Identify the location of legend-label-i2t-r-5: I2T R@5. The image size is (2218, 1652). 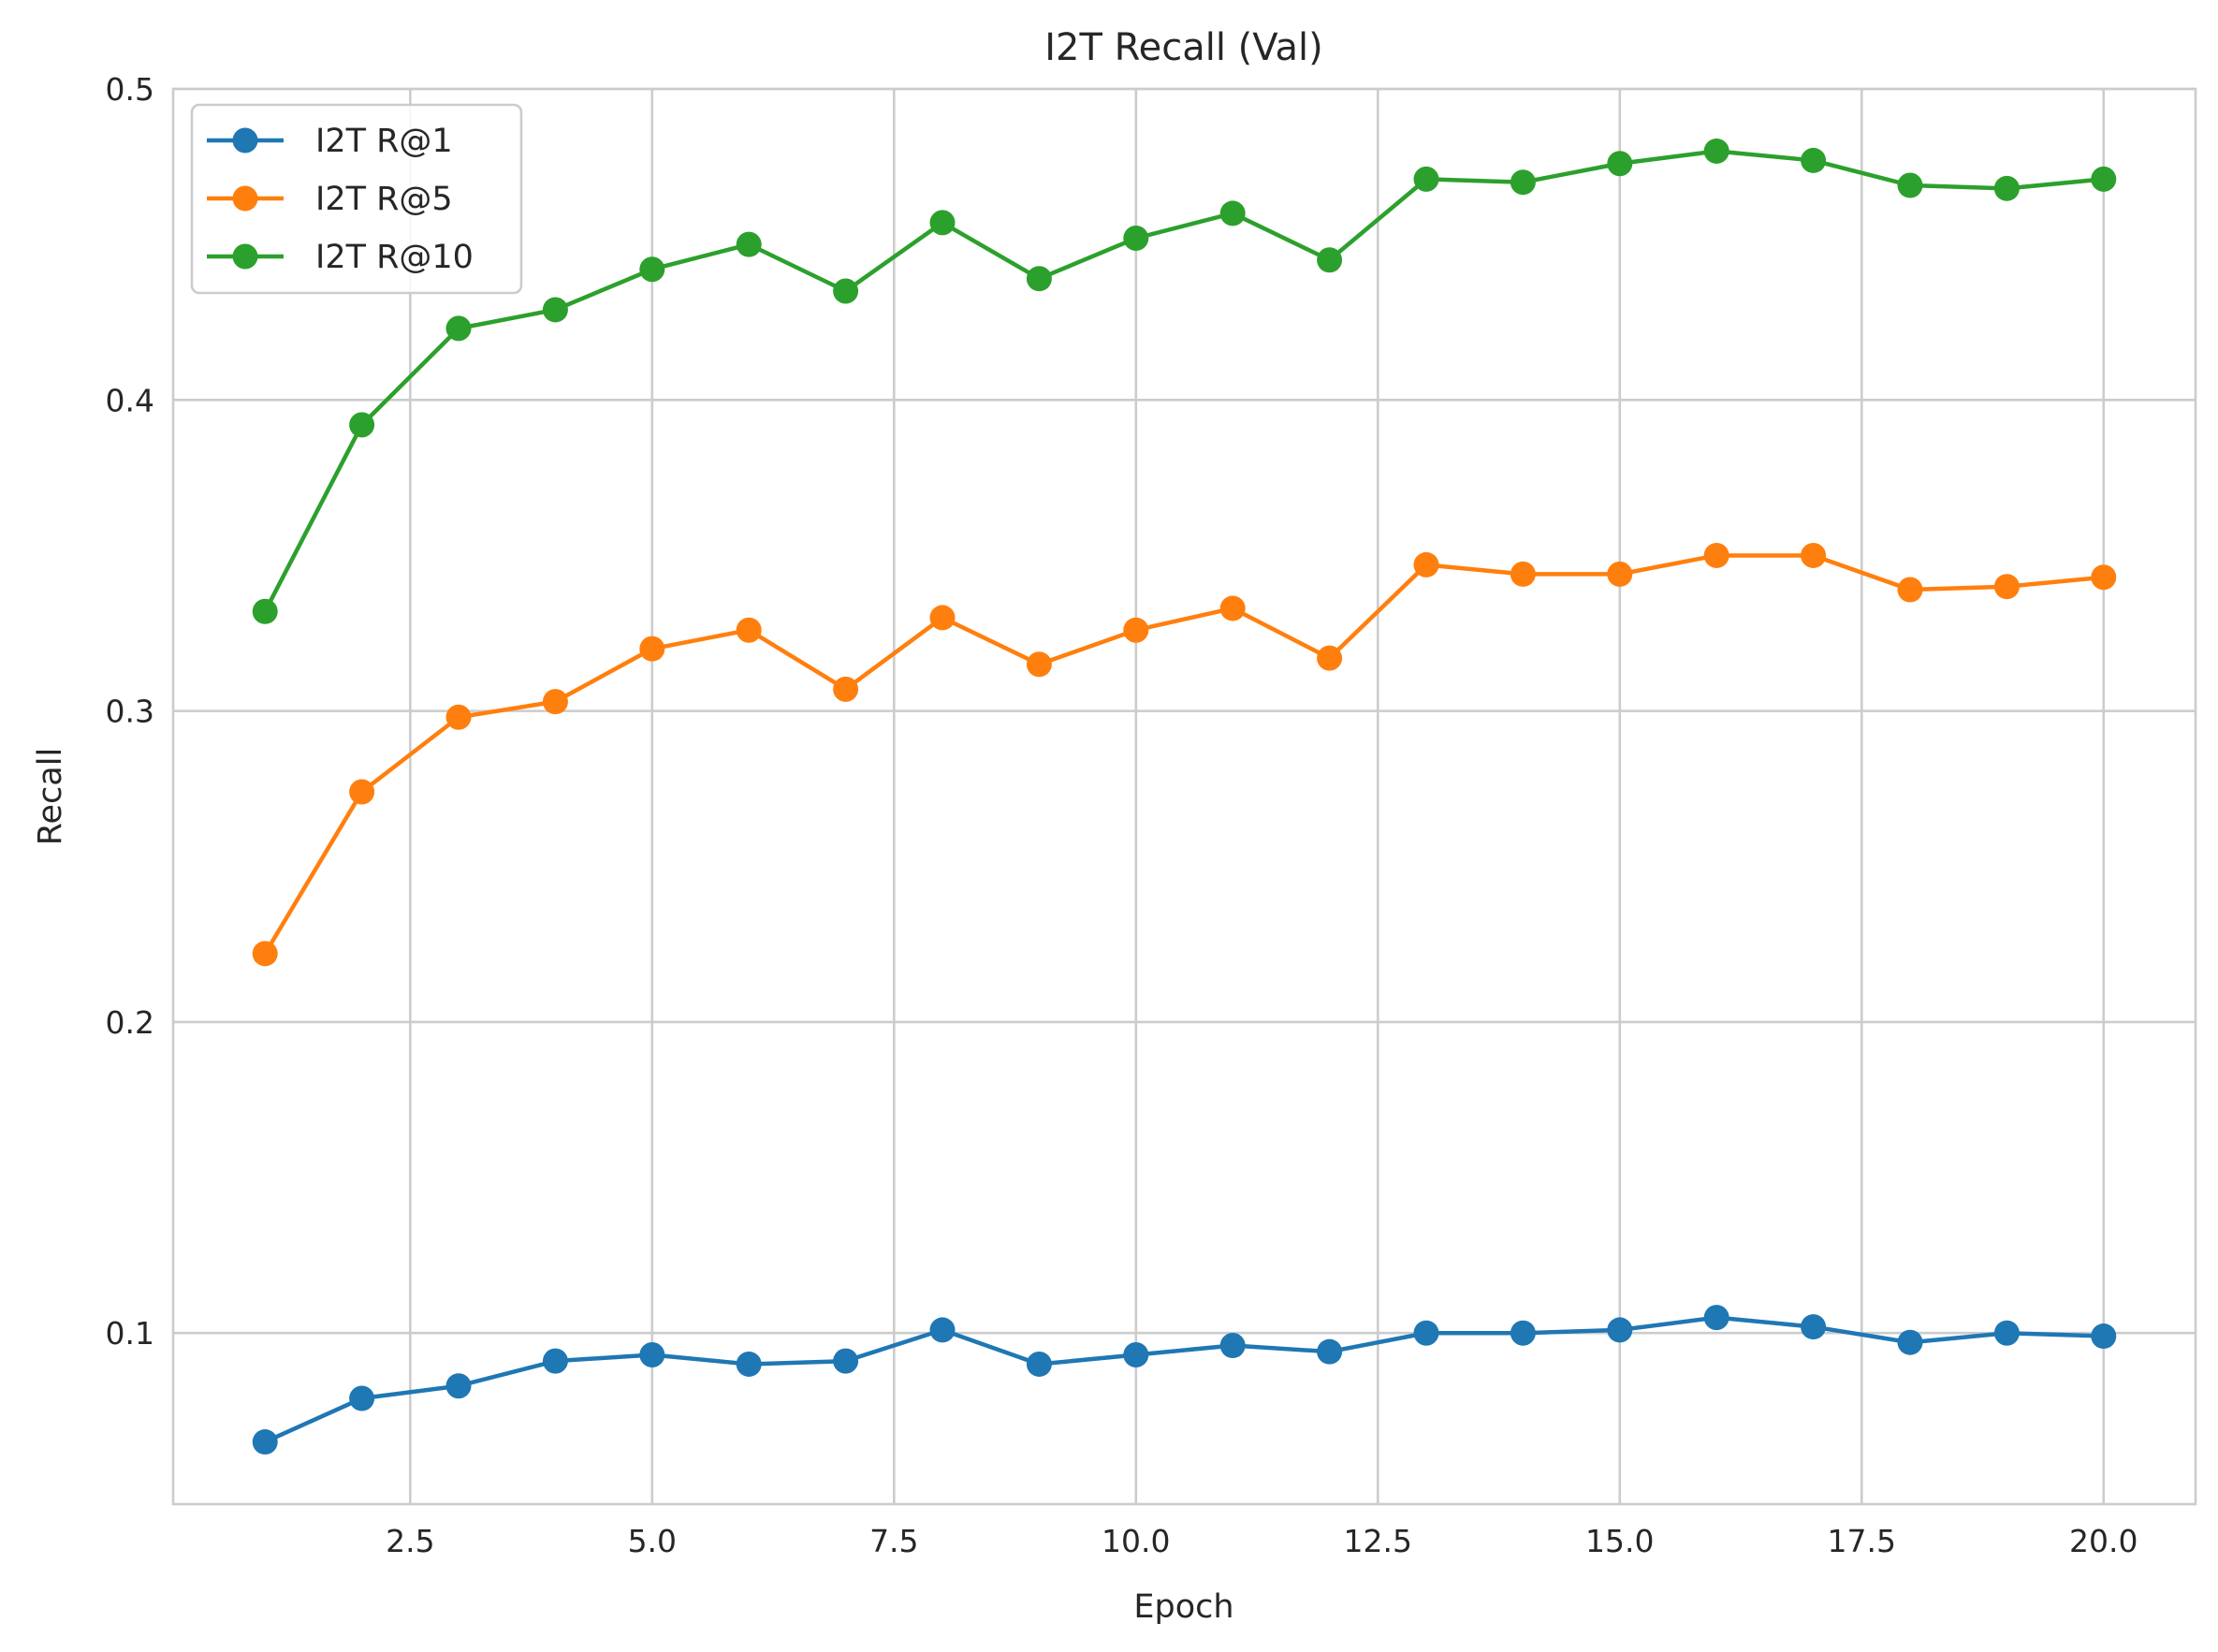
(384, 199).